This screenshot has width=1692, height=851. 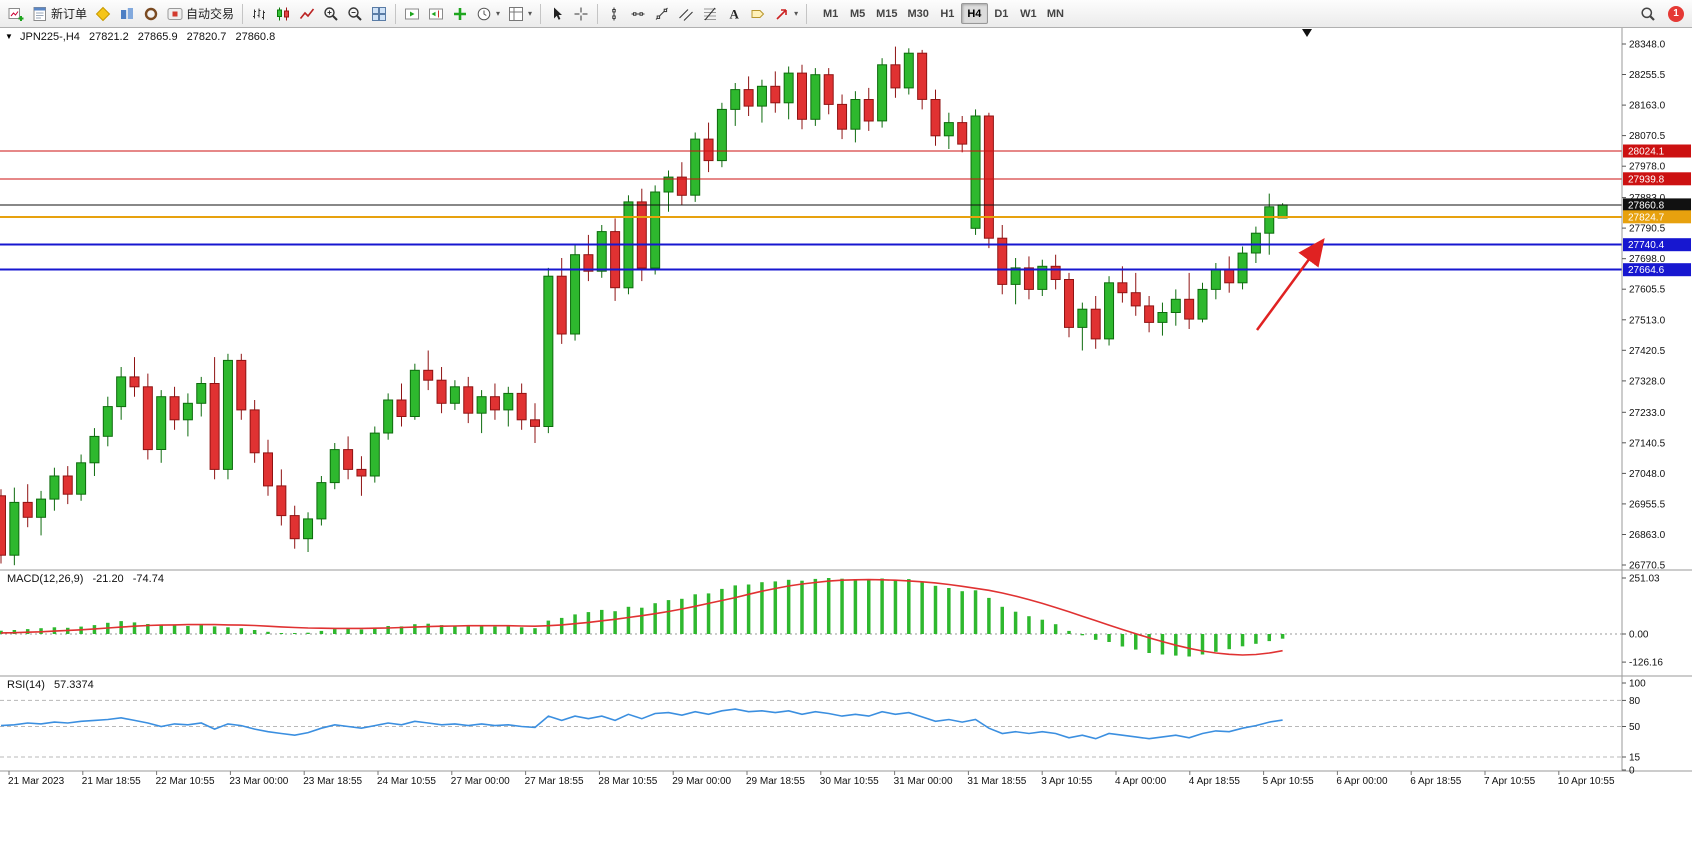 I want to click on fibonacci-button, so click(x=710, y=14).